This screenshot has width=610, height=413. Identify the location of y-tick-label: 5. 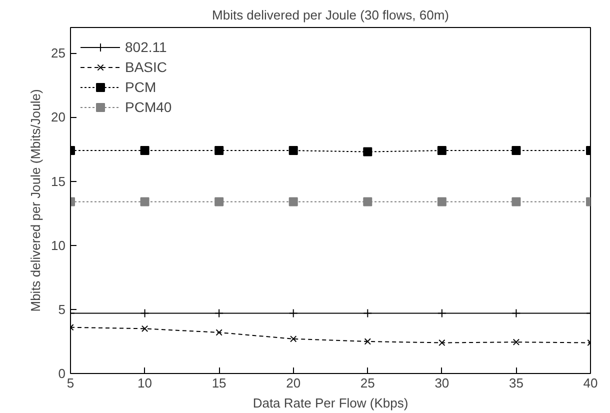
(62, 309).